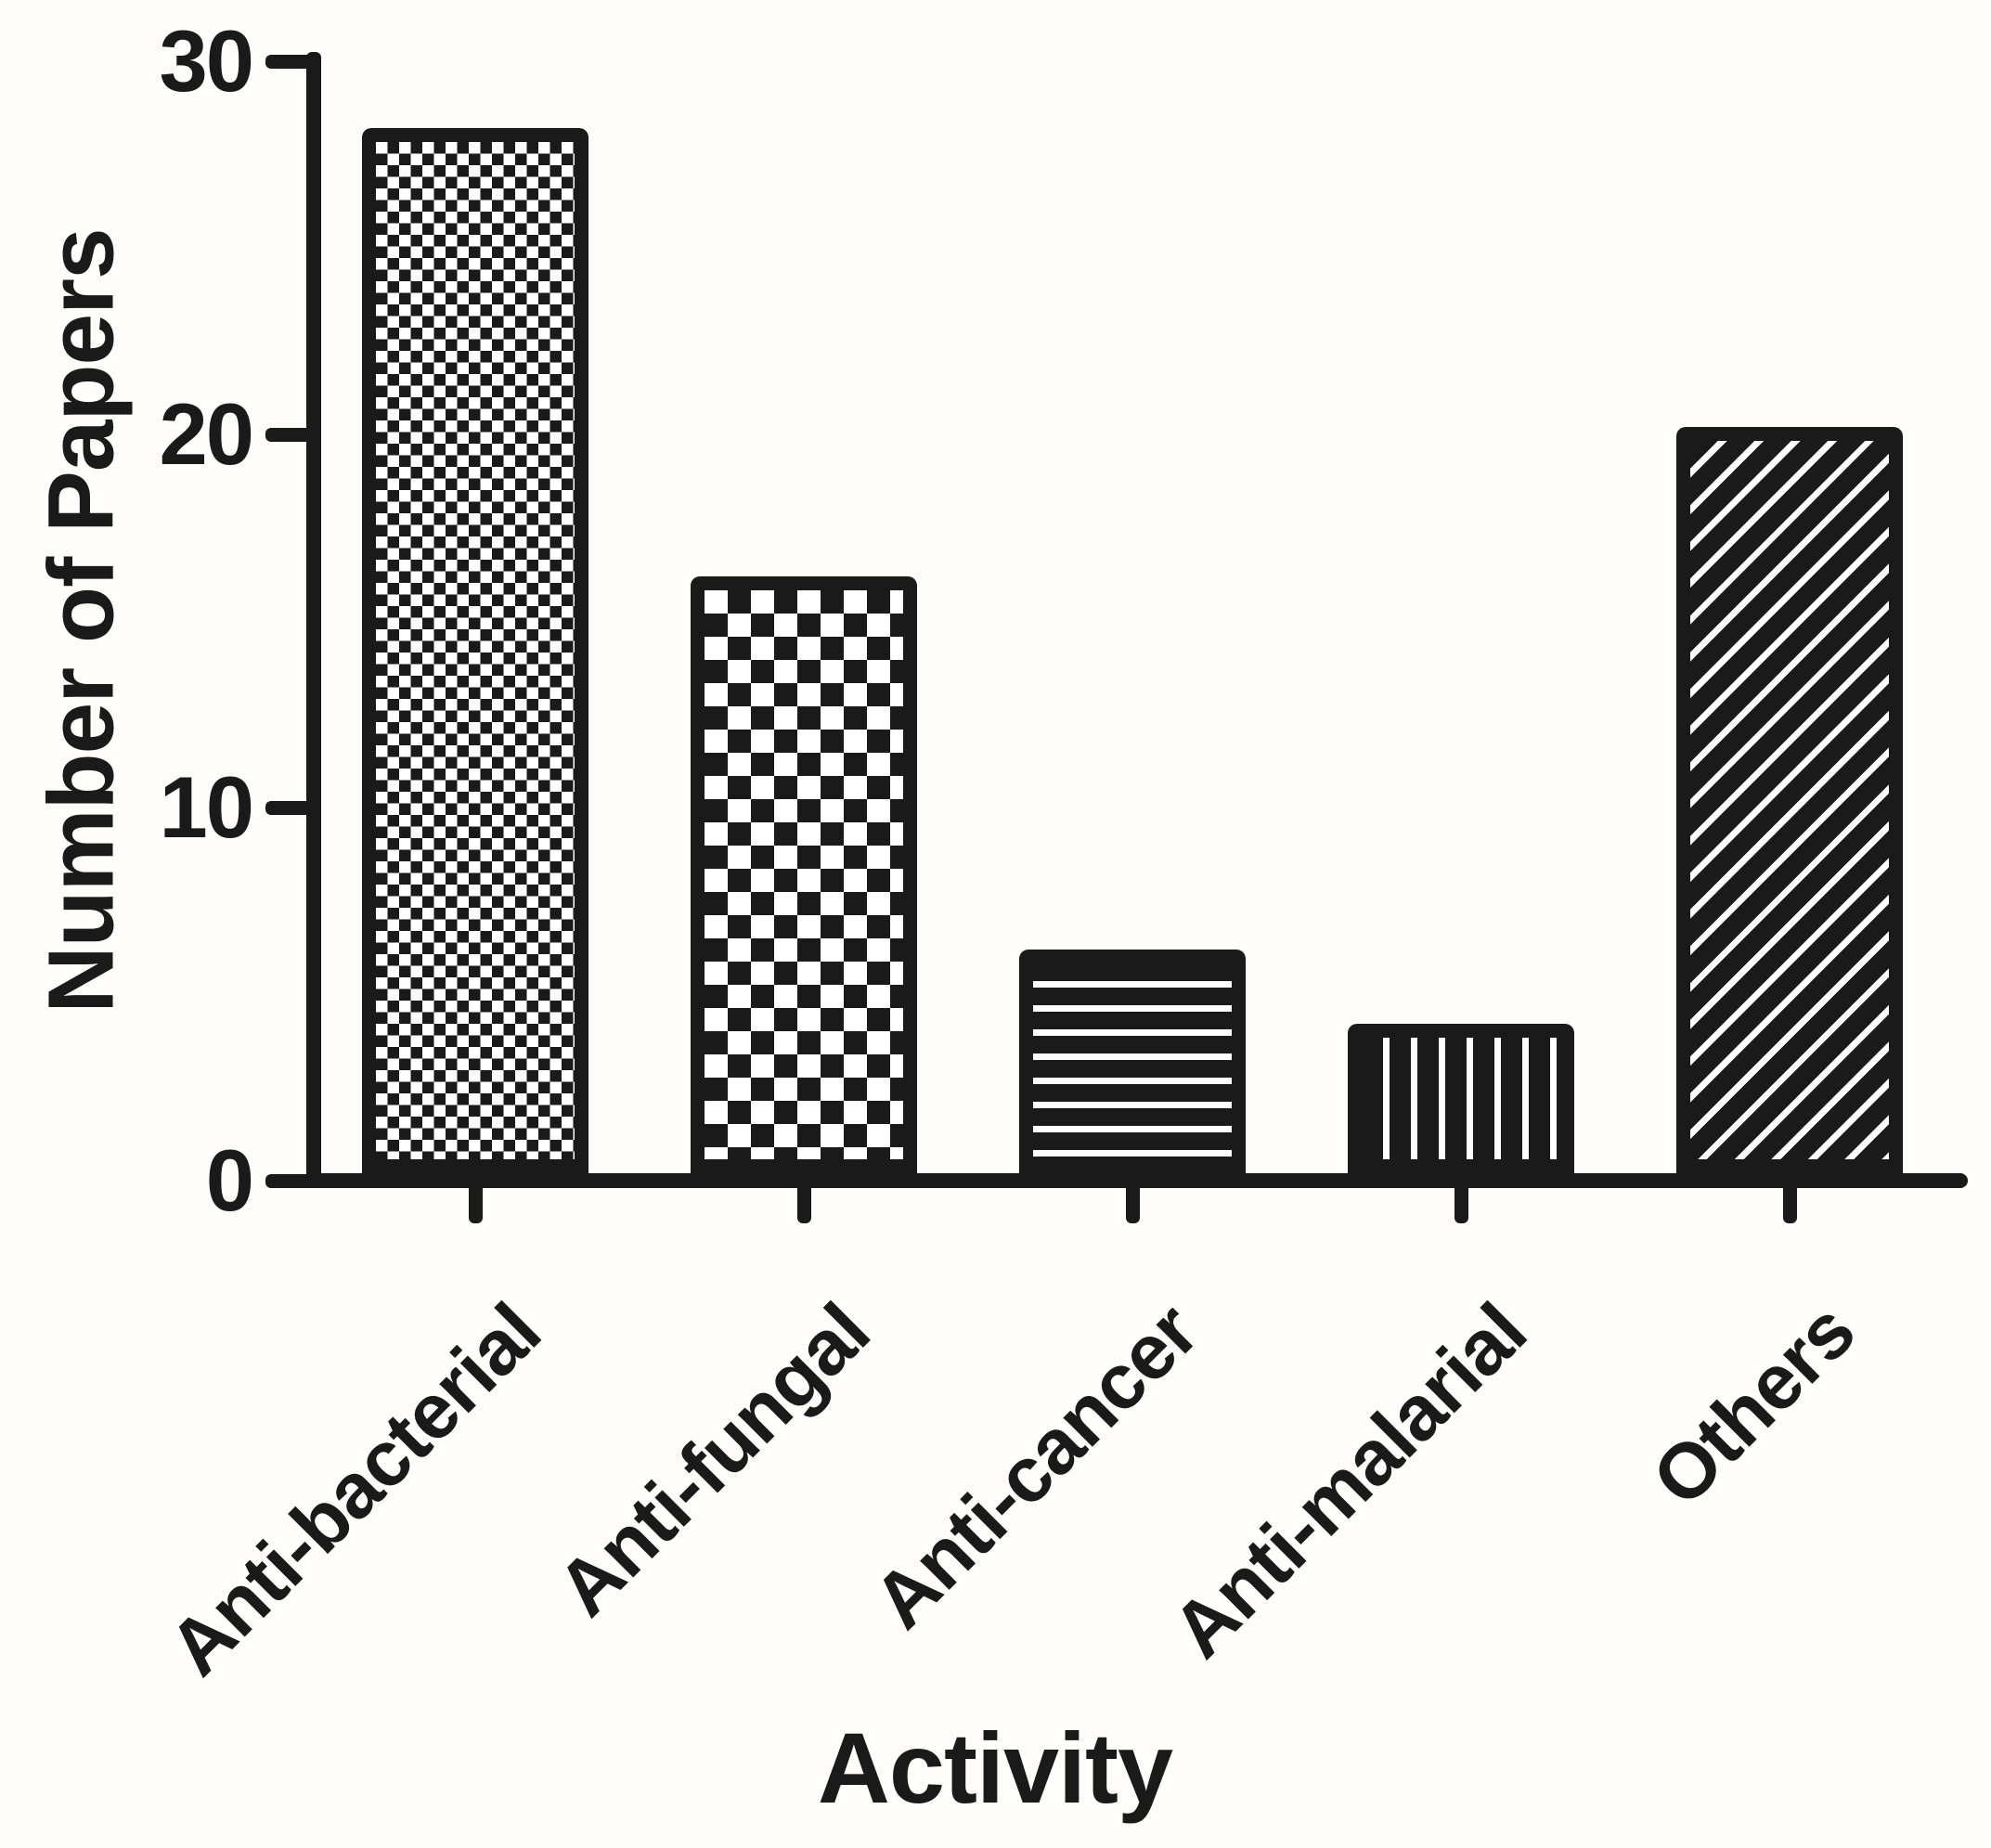 The height and width of the screenshot is (1848, 1991). I want to click on x-tick-others, so click(1790, 1202).